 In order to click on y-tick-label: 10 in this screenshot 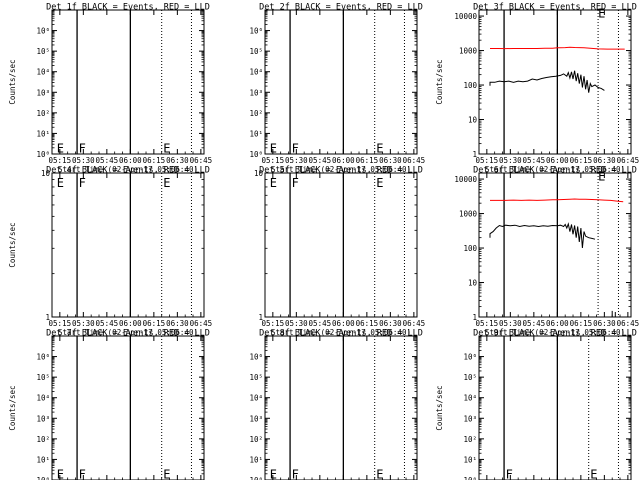, I will do `click(473, 283)`.